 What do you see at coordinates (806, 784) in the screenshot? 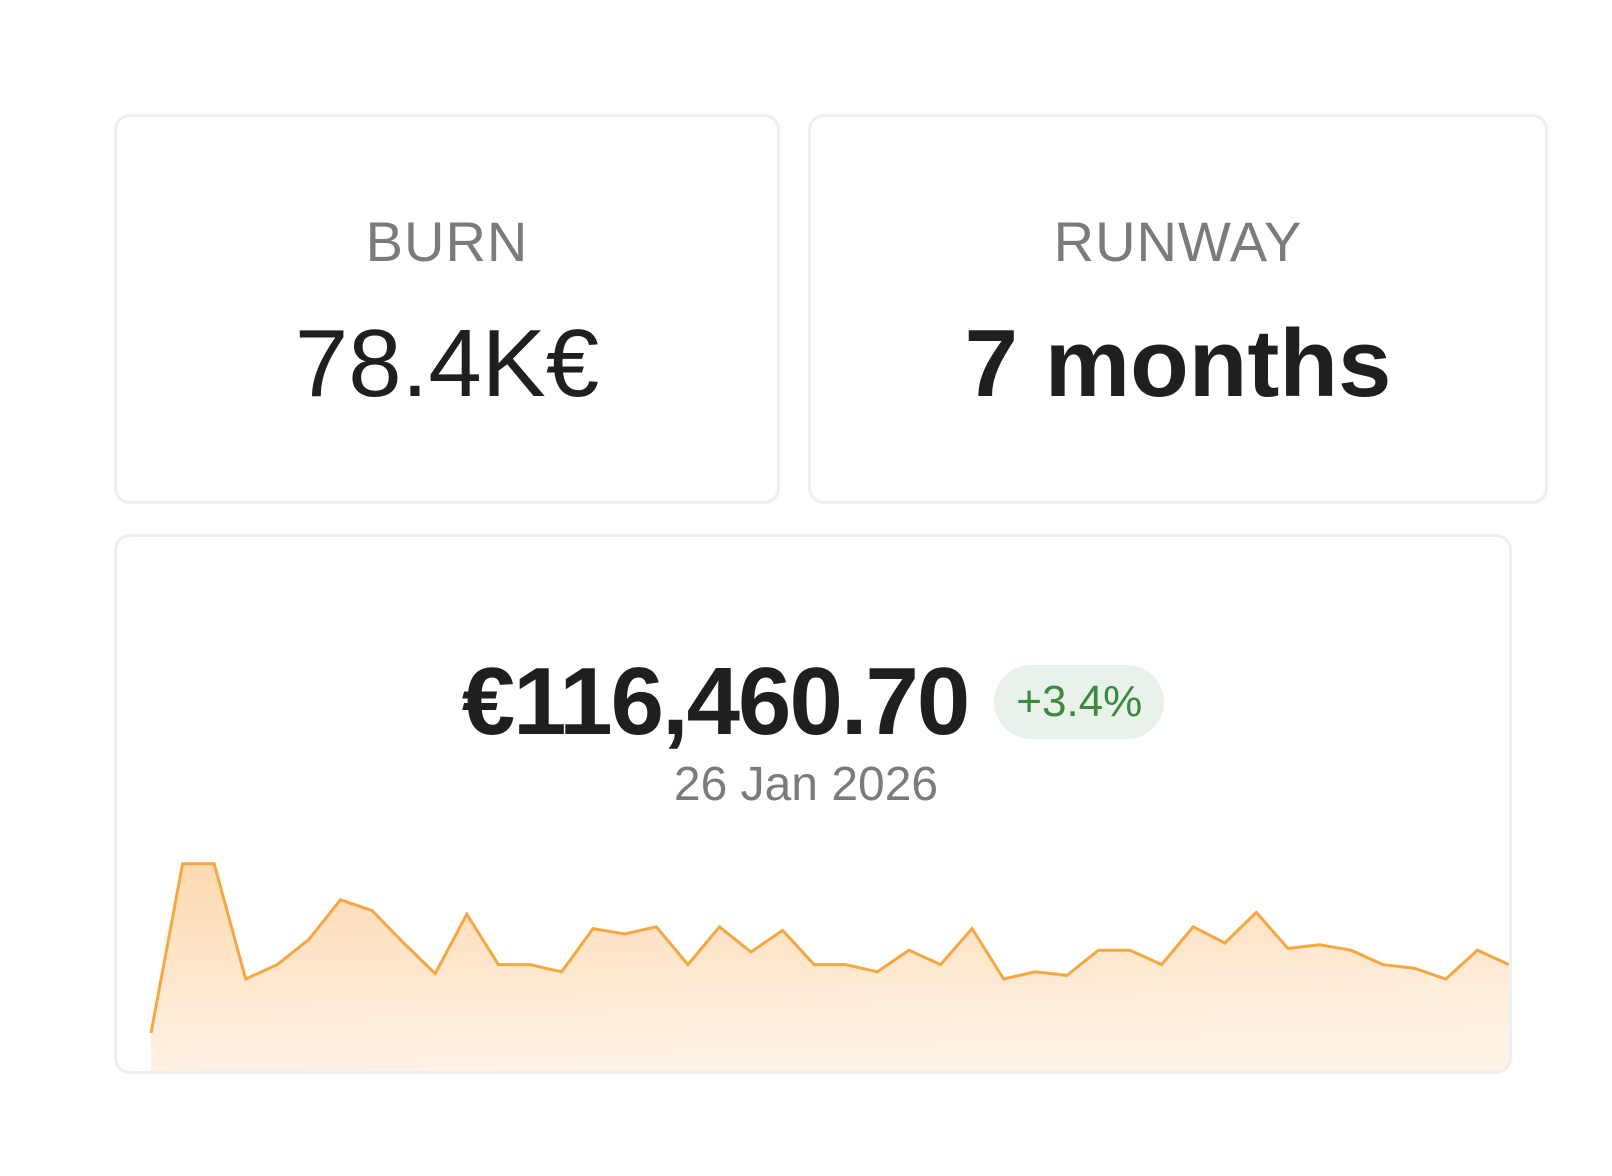
I see `balance-date: 26 Jan 2026` at bounding box center [806, 784].